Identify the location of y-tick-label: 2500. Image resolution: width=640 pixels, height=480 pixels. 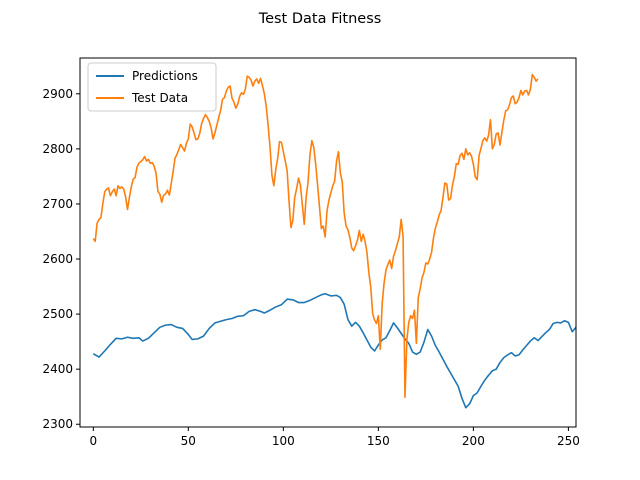
(57, 314).